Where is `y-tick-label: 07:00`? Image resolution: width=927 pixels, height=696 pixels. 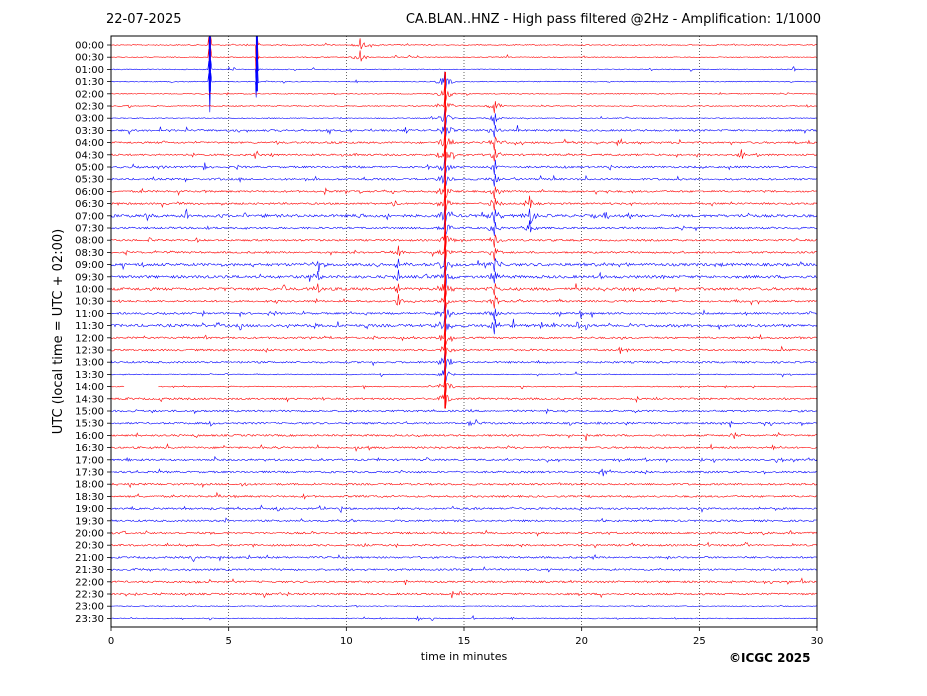 y-tick-label: 07:00 is located at coordinates (89, 216).